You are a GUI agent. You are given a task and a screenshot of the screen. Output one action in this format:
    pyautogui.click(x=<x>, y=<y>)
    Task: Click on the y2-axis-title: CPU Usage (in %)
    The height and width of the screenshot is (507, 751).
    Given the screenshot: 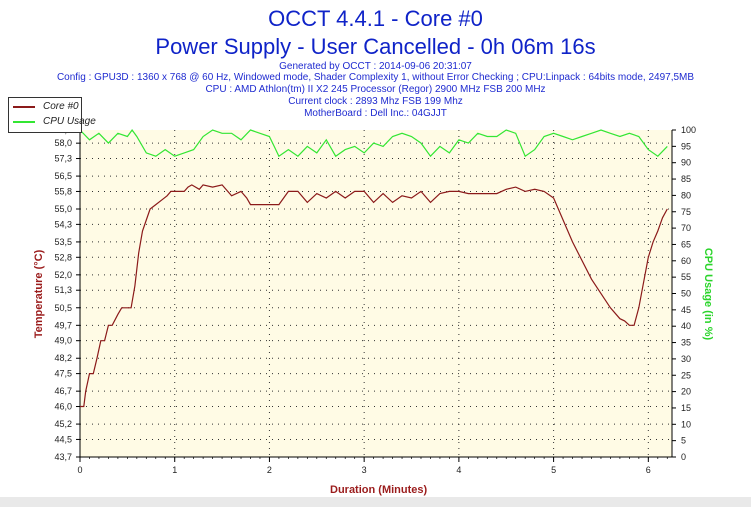 What is the action you would take?
    pyautogui.click(x=708, y=294)
    